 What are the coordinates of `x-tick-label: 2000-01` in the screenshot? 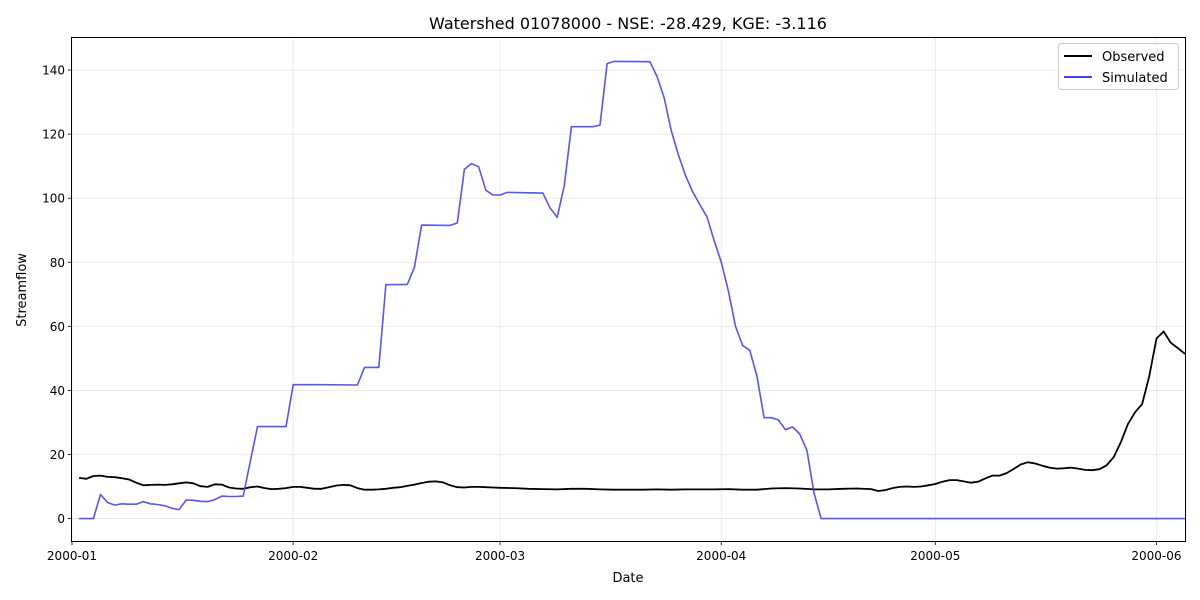 It's located at (72, 556).